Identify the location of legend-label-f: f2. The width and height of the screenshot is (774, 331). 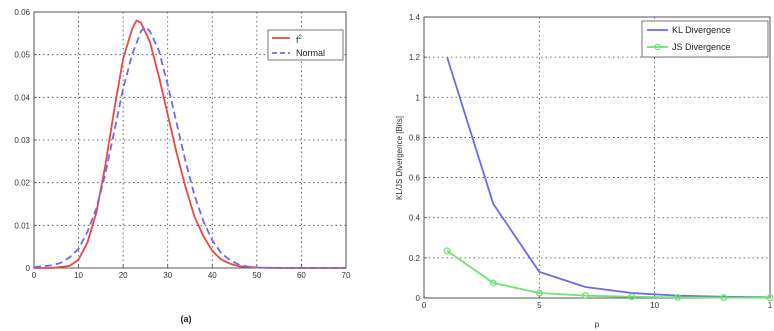
(299, 40).